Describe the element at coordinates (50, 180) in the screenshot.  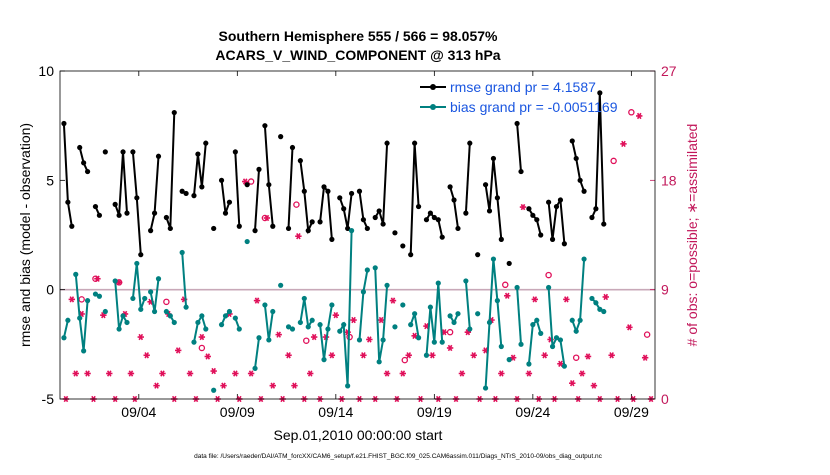
I see `y-tick-label: 5` at that location.